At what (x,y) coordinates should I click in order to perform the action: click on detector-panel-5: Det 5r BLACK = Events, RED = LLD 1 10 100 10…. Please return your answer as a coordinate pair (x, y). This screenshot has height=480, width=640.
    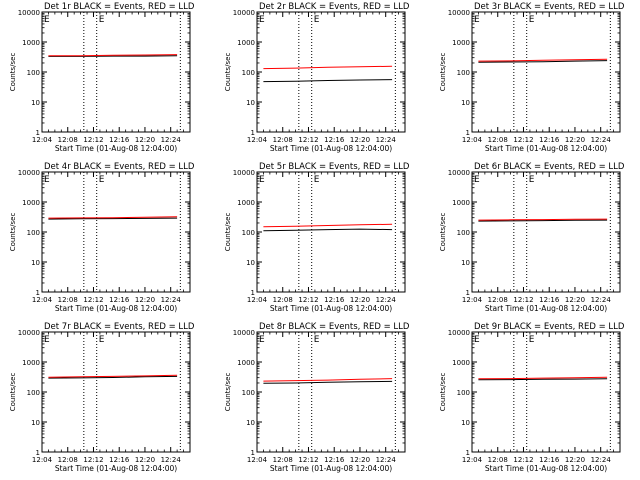
    Looking at the image, I should click on (317, 237).